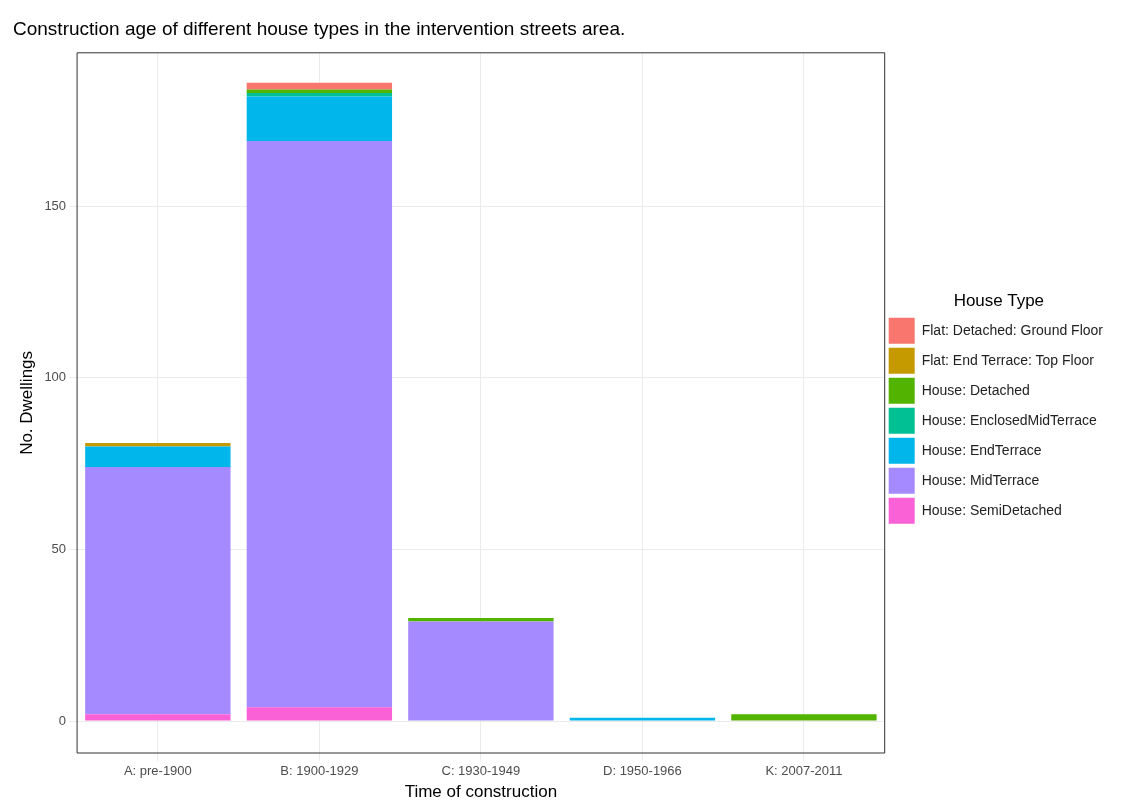  What do you see at coordinates (804, 771) in the screenshot?
I see `x-tick-label: K: 2007-2011` at bounding box center [804, 771].